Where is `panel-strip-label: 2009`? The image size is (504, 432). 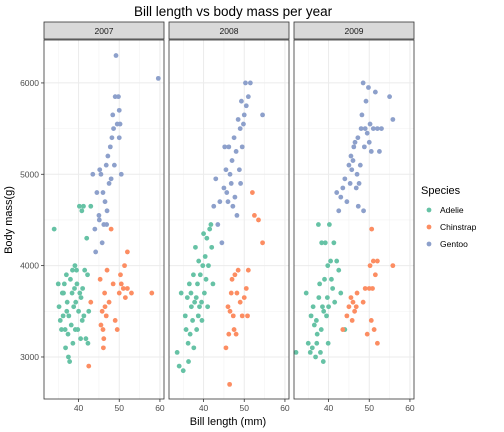 panel-strip-label: 2009 is located at coordinates (354, 31).